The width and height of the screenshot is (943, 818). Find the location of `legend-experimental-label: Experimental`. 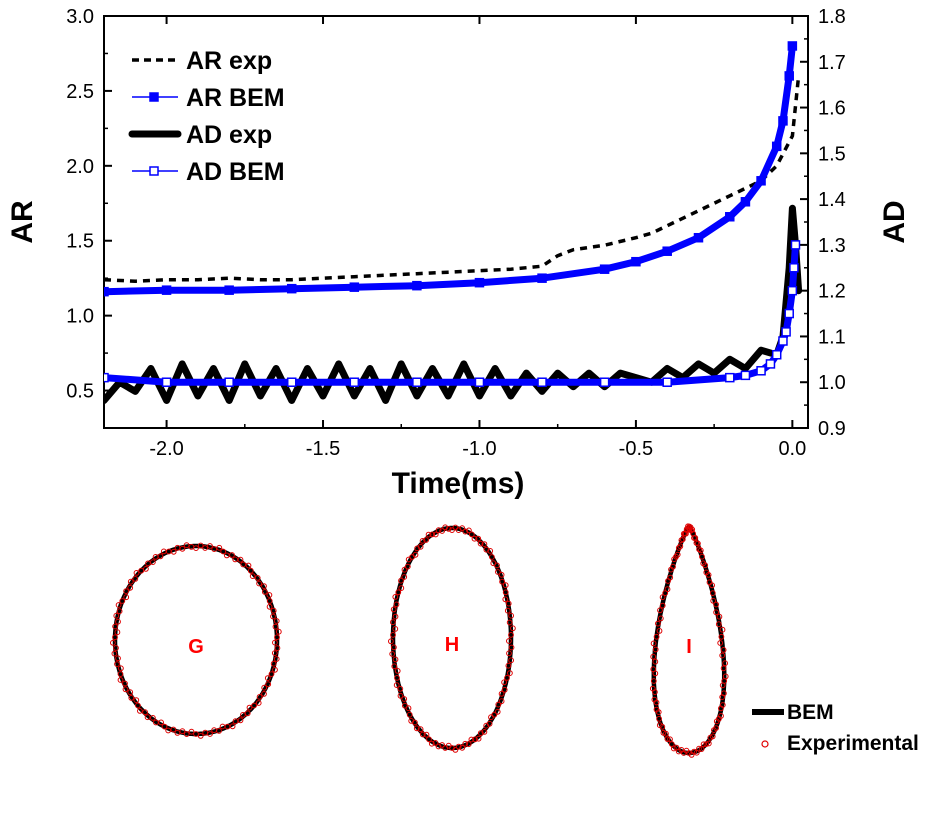

legend-experimental-label: Experimental is located at coordinates (853, 743).